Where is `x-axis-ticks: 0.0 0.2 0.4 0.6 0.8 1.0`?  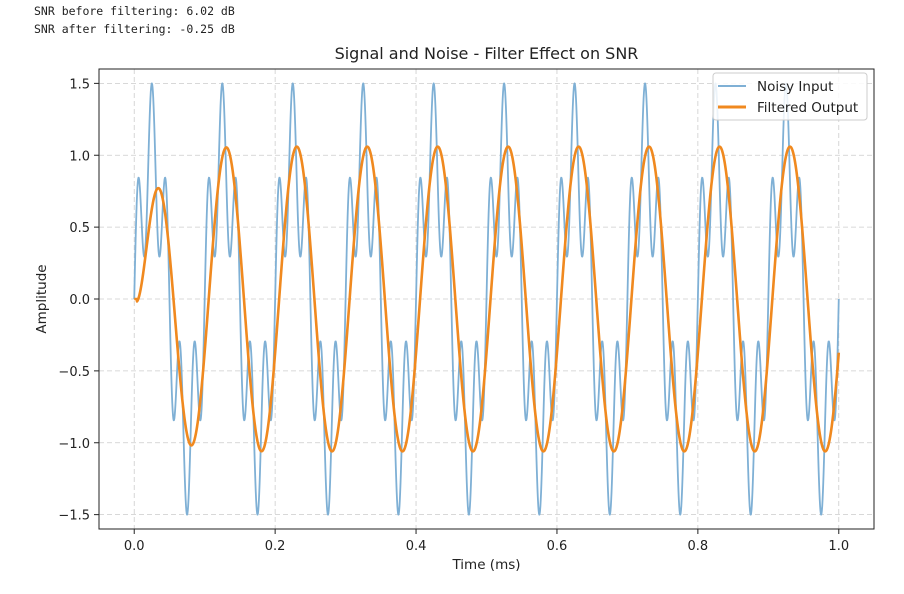
x-axis-ticks: 0.0 0.2 0.4 0.6 0.8 1.0 is located at coordinates (486, 541).